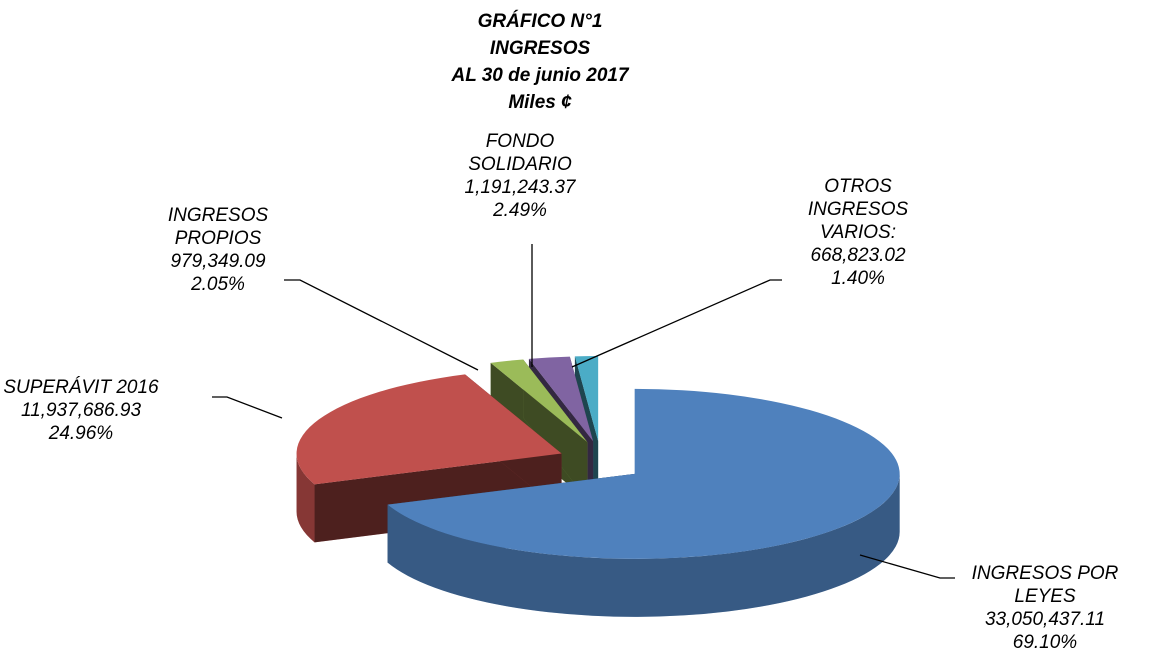  Describe the element at coordinates (81, 387) in the screenshot. I see `label-name: SUPERÁVIT 2016` at that location.